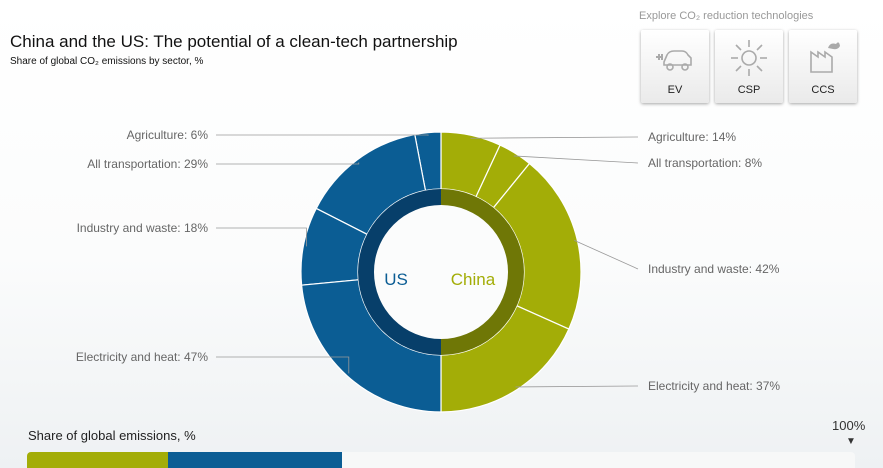 Image resolution: width=883 pixels, height=468 pixels. I want to click on ev-button: EV, so click(675, 66).